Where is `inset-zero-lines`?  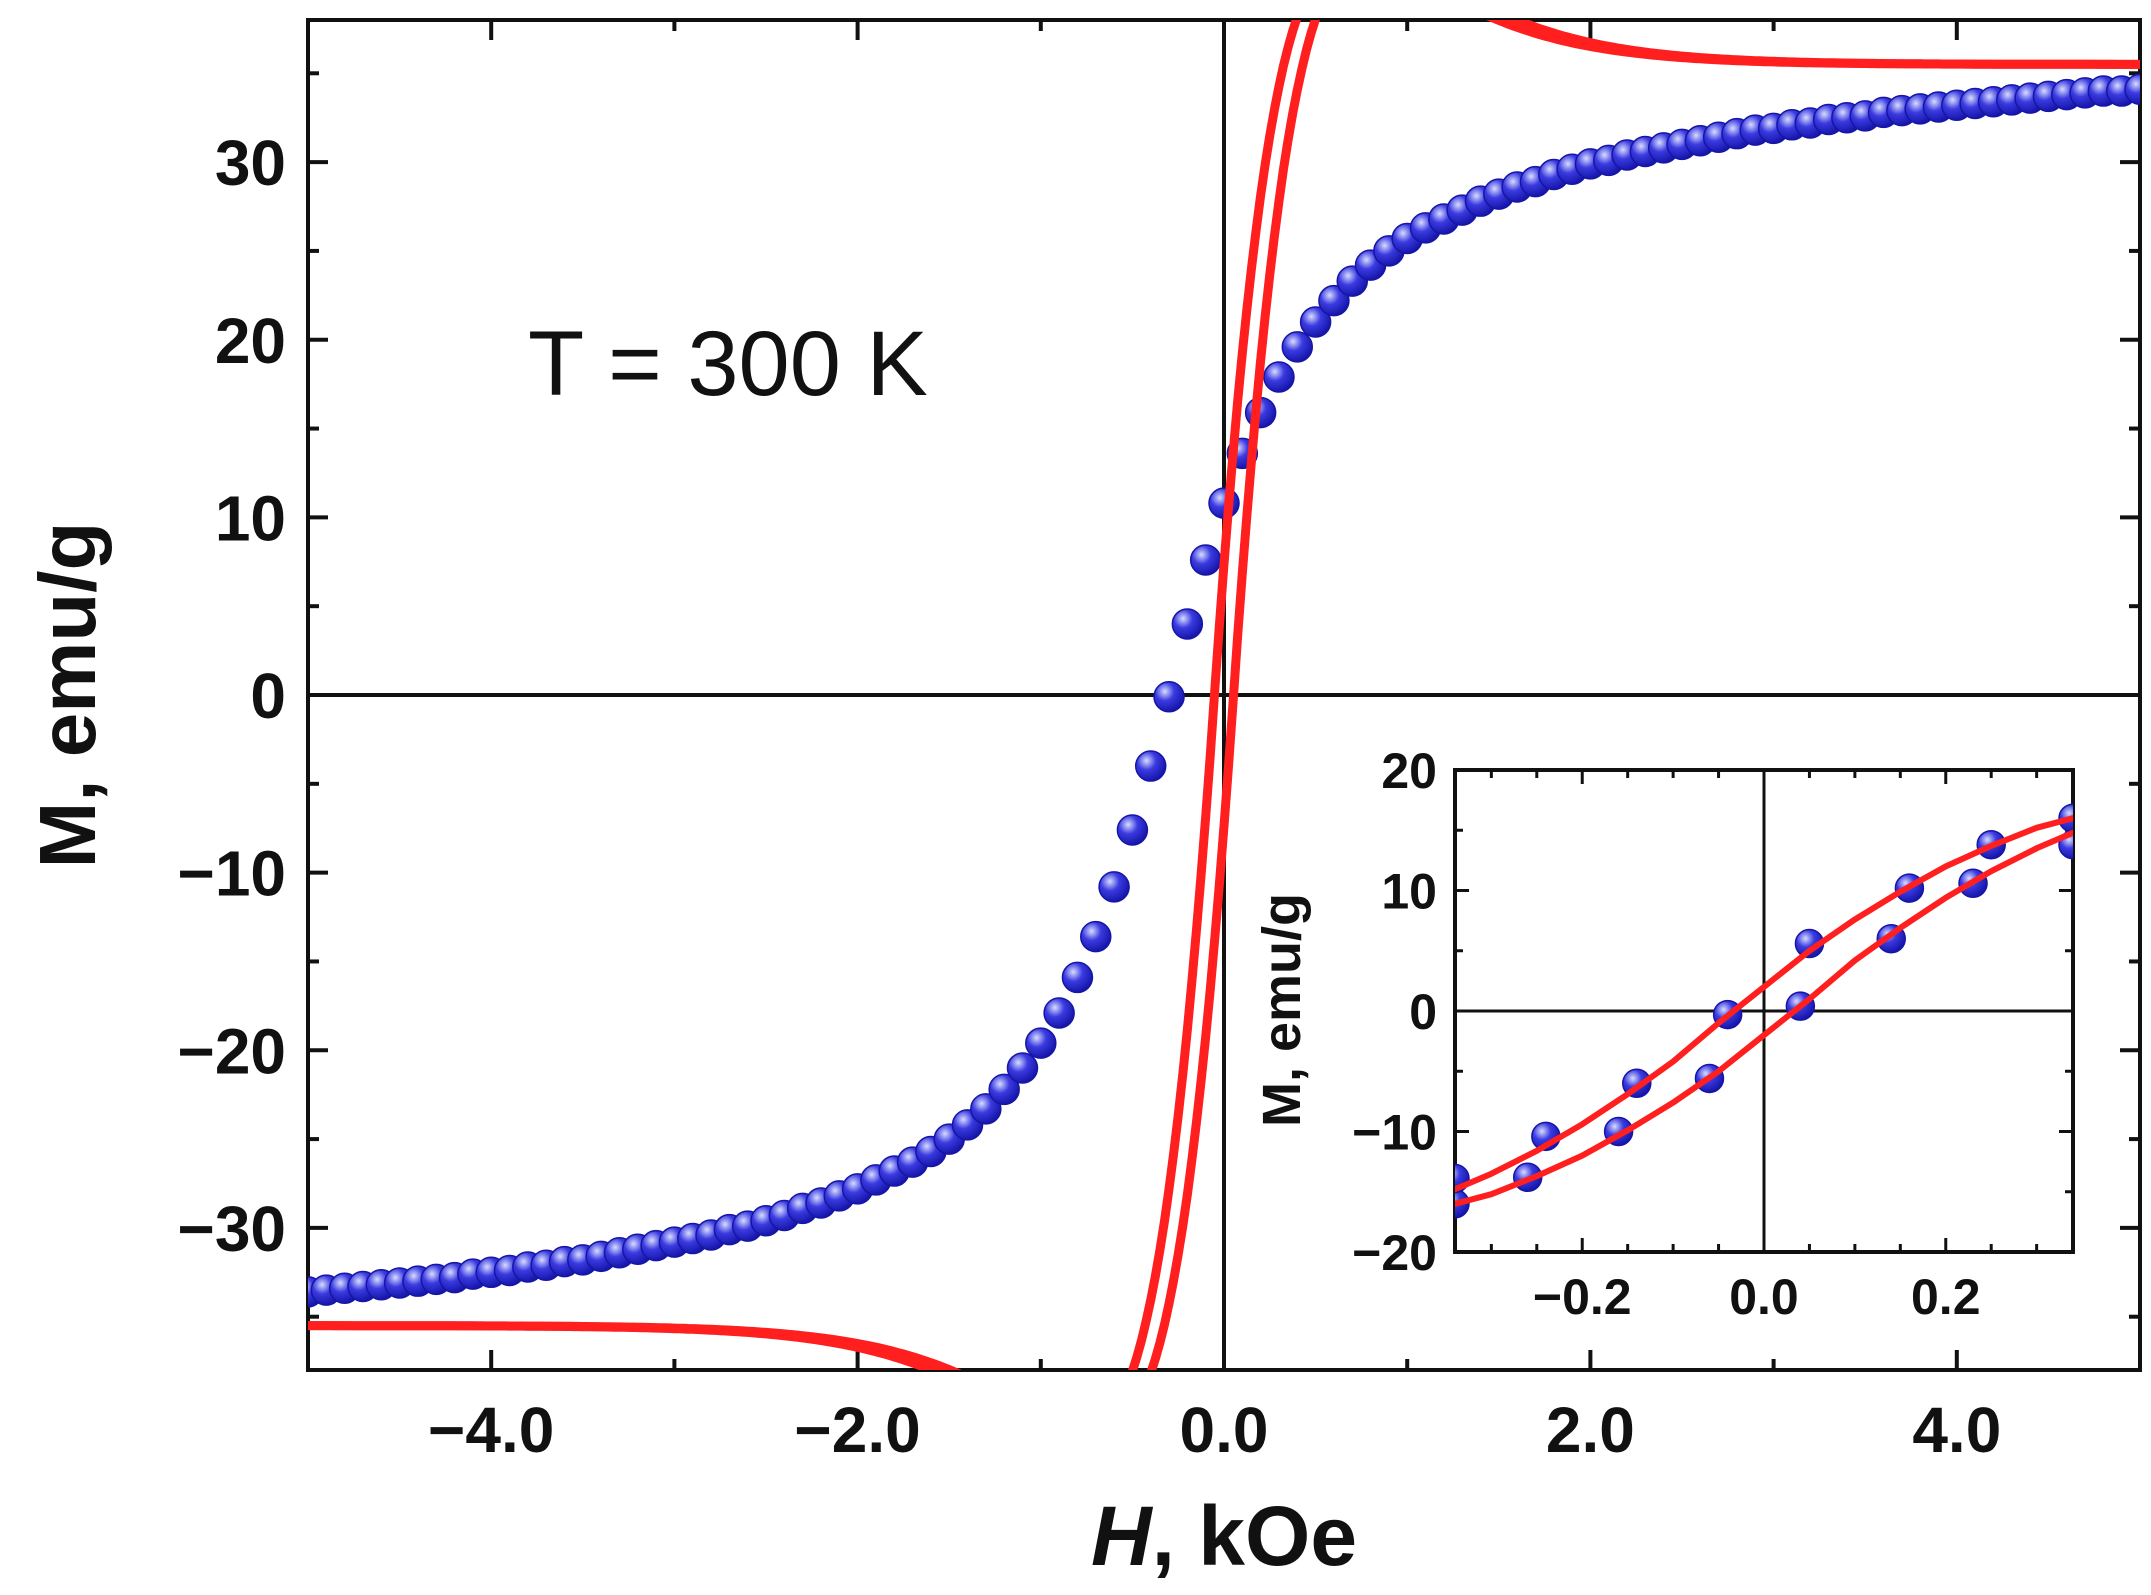 inset-zero-lines is located at coordinates (1764, 1011).